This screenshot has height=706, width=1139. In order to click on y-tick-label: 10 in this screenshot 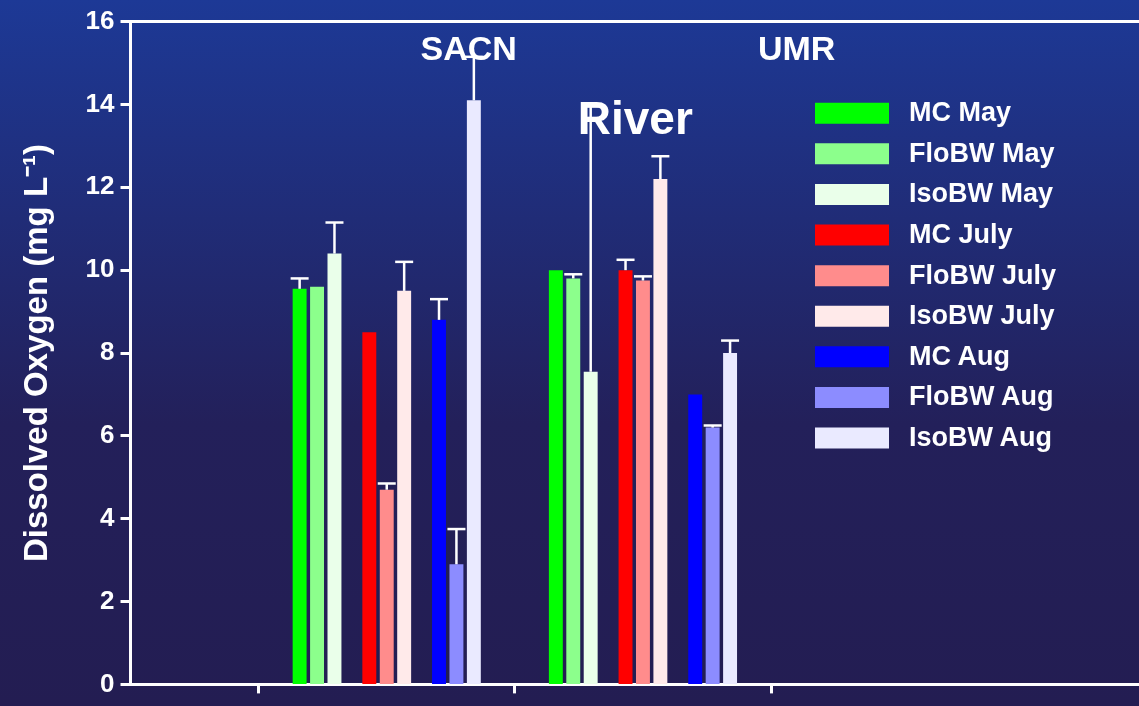, I will do `click(100, 268)`.